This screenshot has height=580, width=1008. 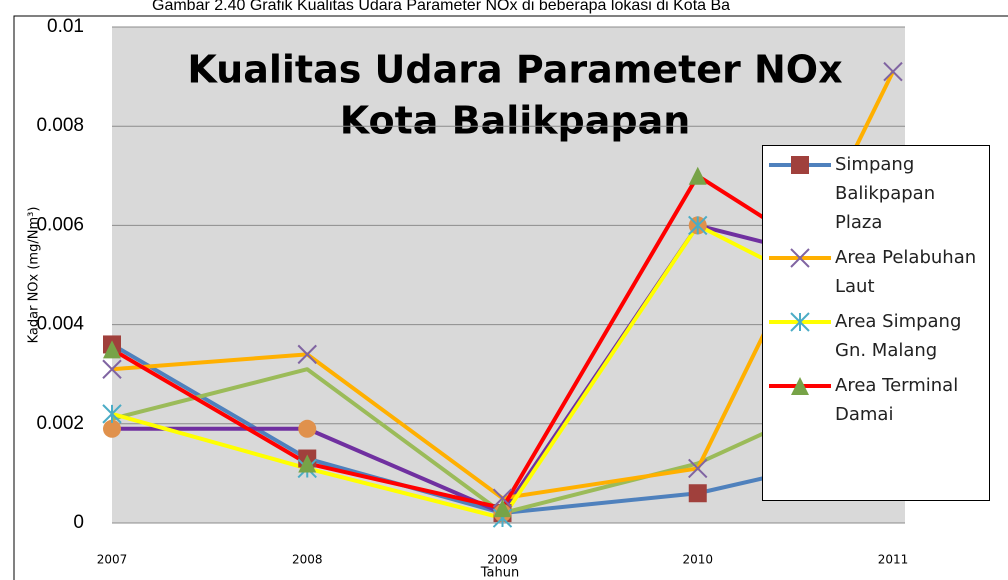 I want to click on y-tick-label: 0.004, so click(x=60, y=324).